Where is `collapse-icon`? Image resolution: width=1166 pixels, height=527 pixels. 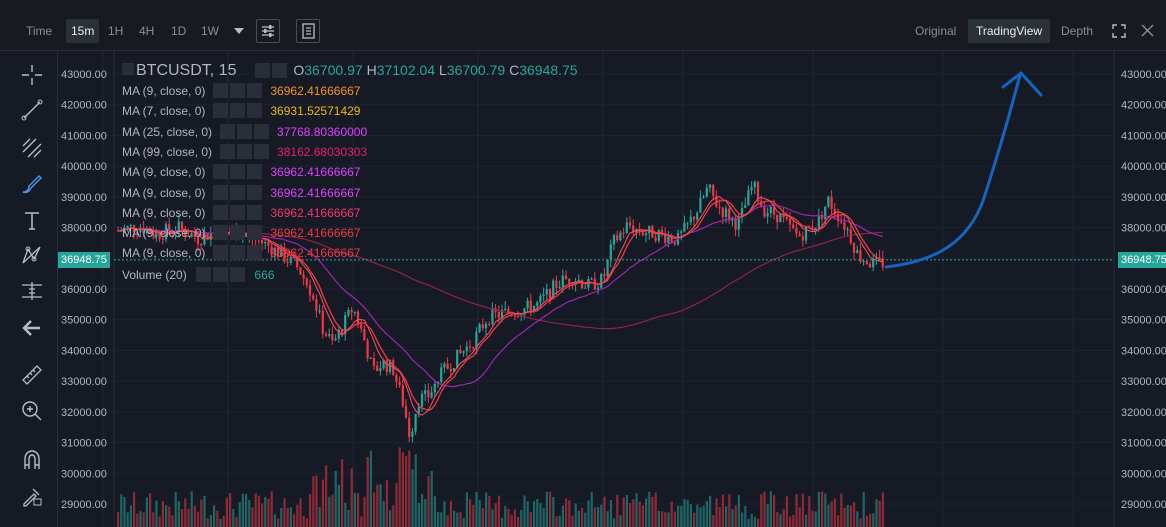
collapse-icon is located at coordinates (128, 69).